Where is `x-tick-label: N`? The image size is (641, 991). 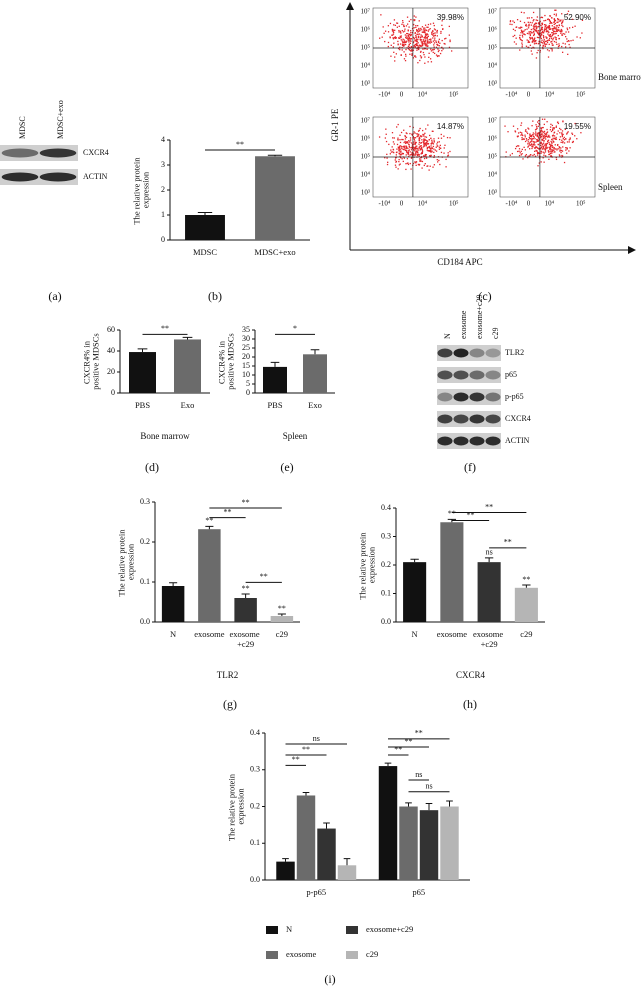 x-tick-label: N is located at coordinates (173, 634).